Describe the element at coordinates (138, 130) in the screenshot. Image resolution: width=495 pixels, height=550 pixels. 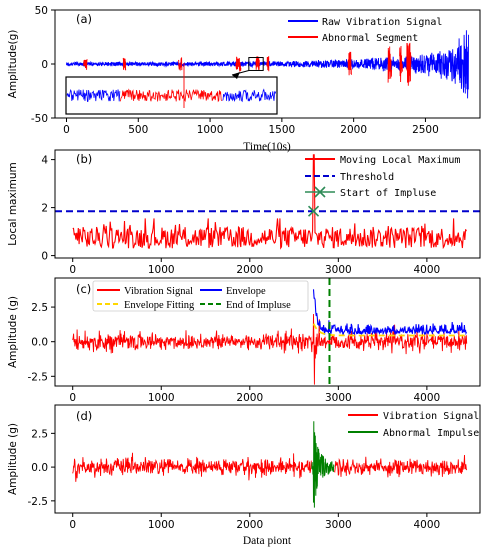
I see `x-tick-label: 500` at that location.